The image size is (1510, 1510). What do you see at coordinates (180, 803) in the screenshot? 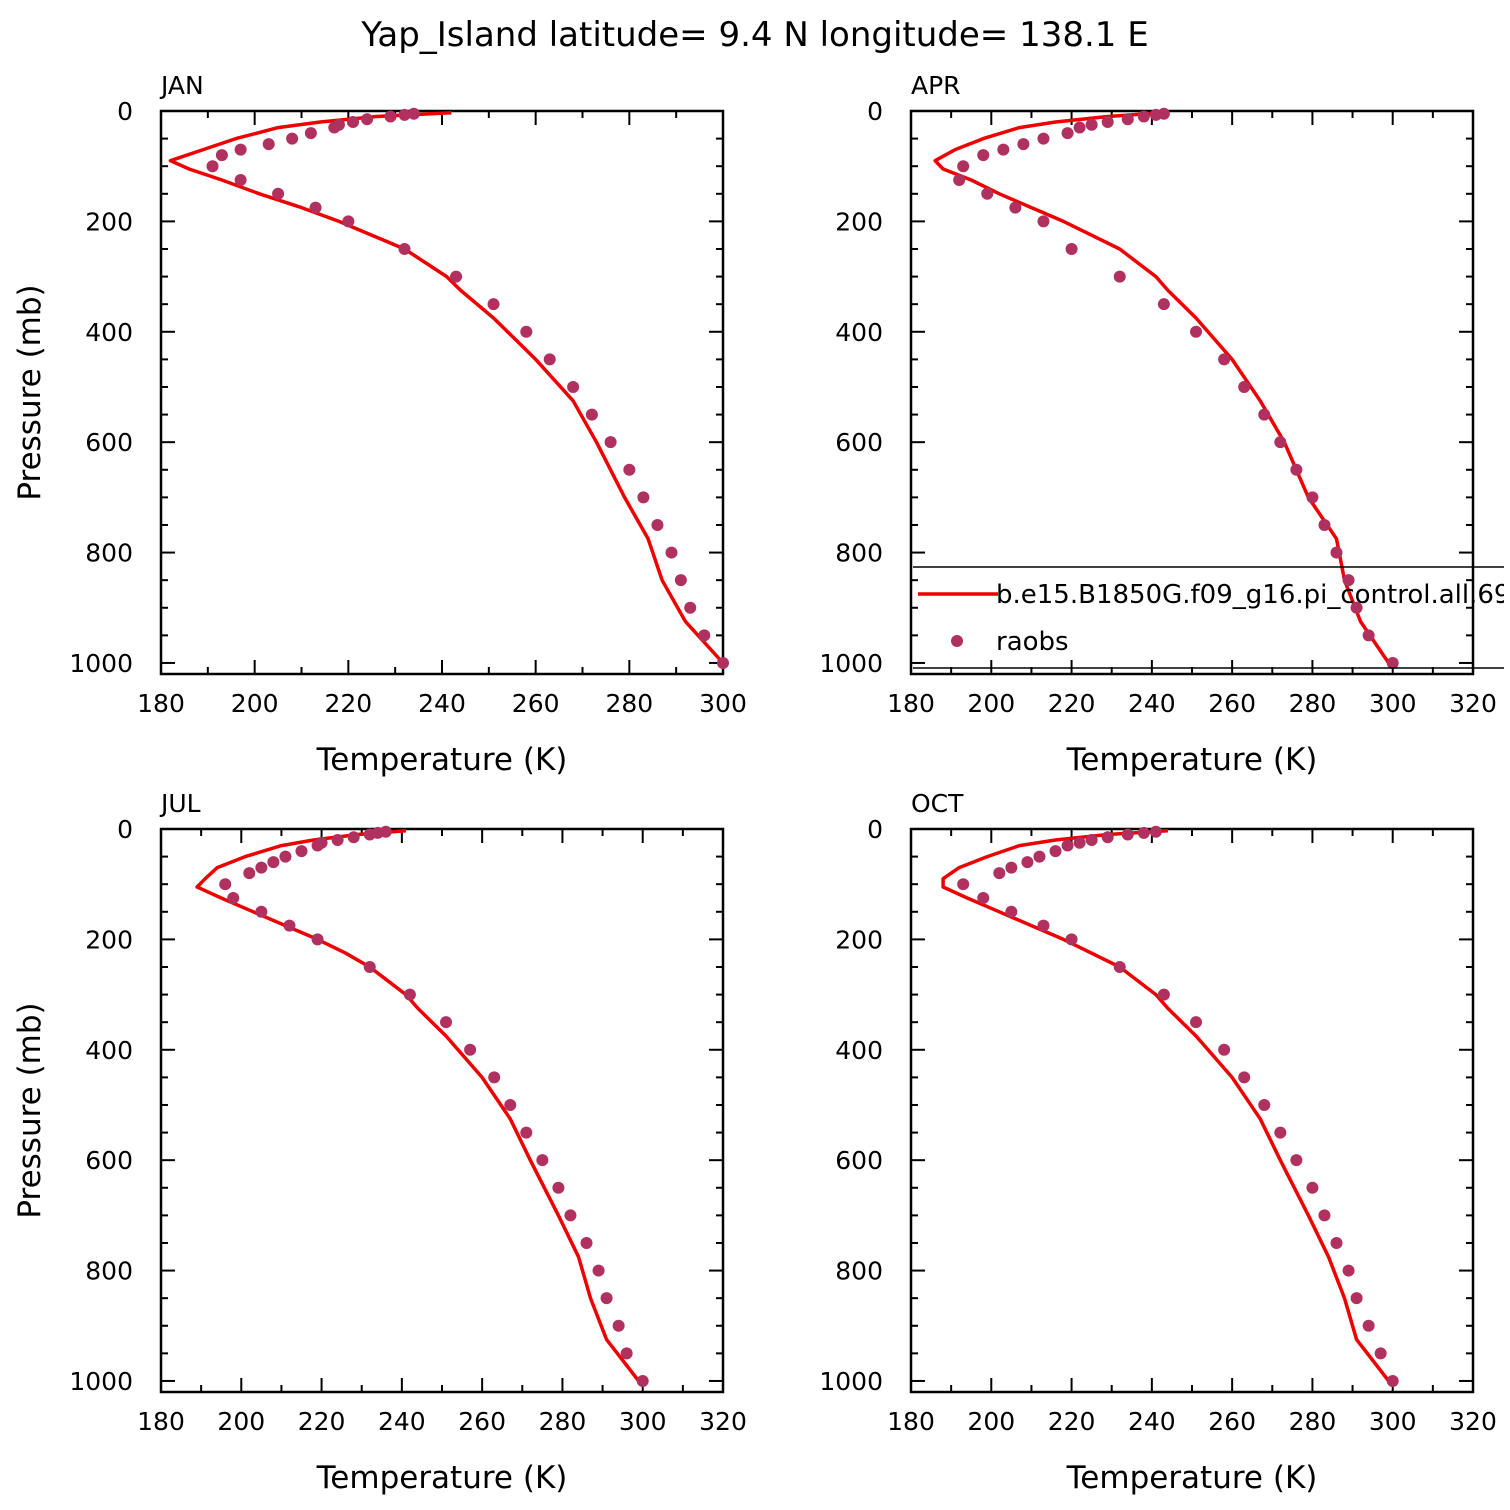
I see `panel-label: JUL` at bounding box center [180, 803].